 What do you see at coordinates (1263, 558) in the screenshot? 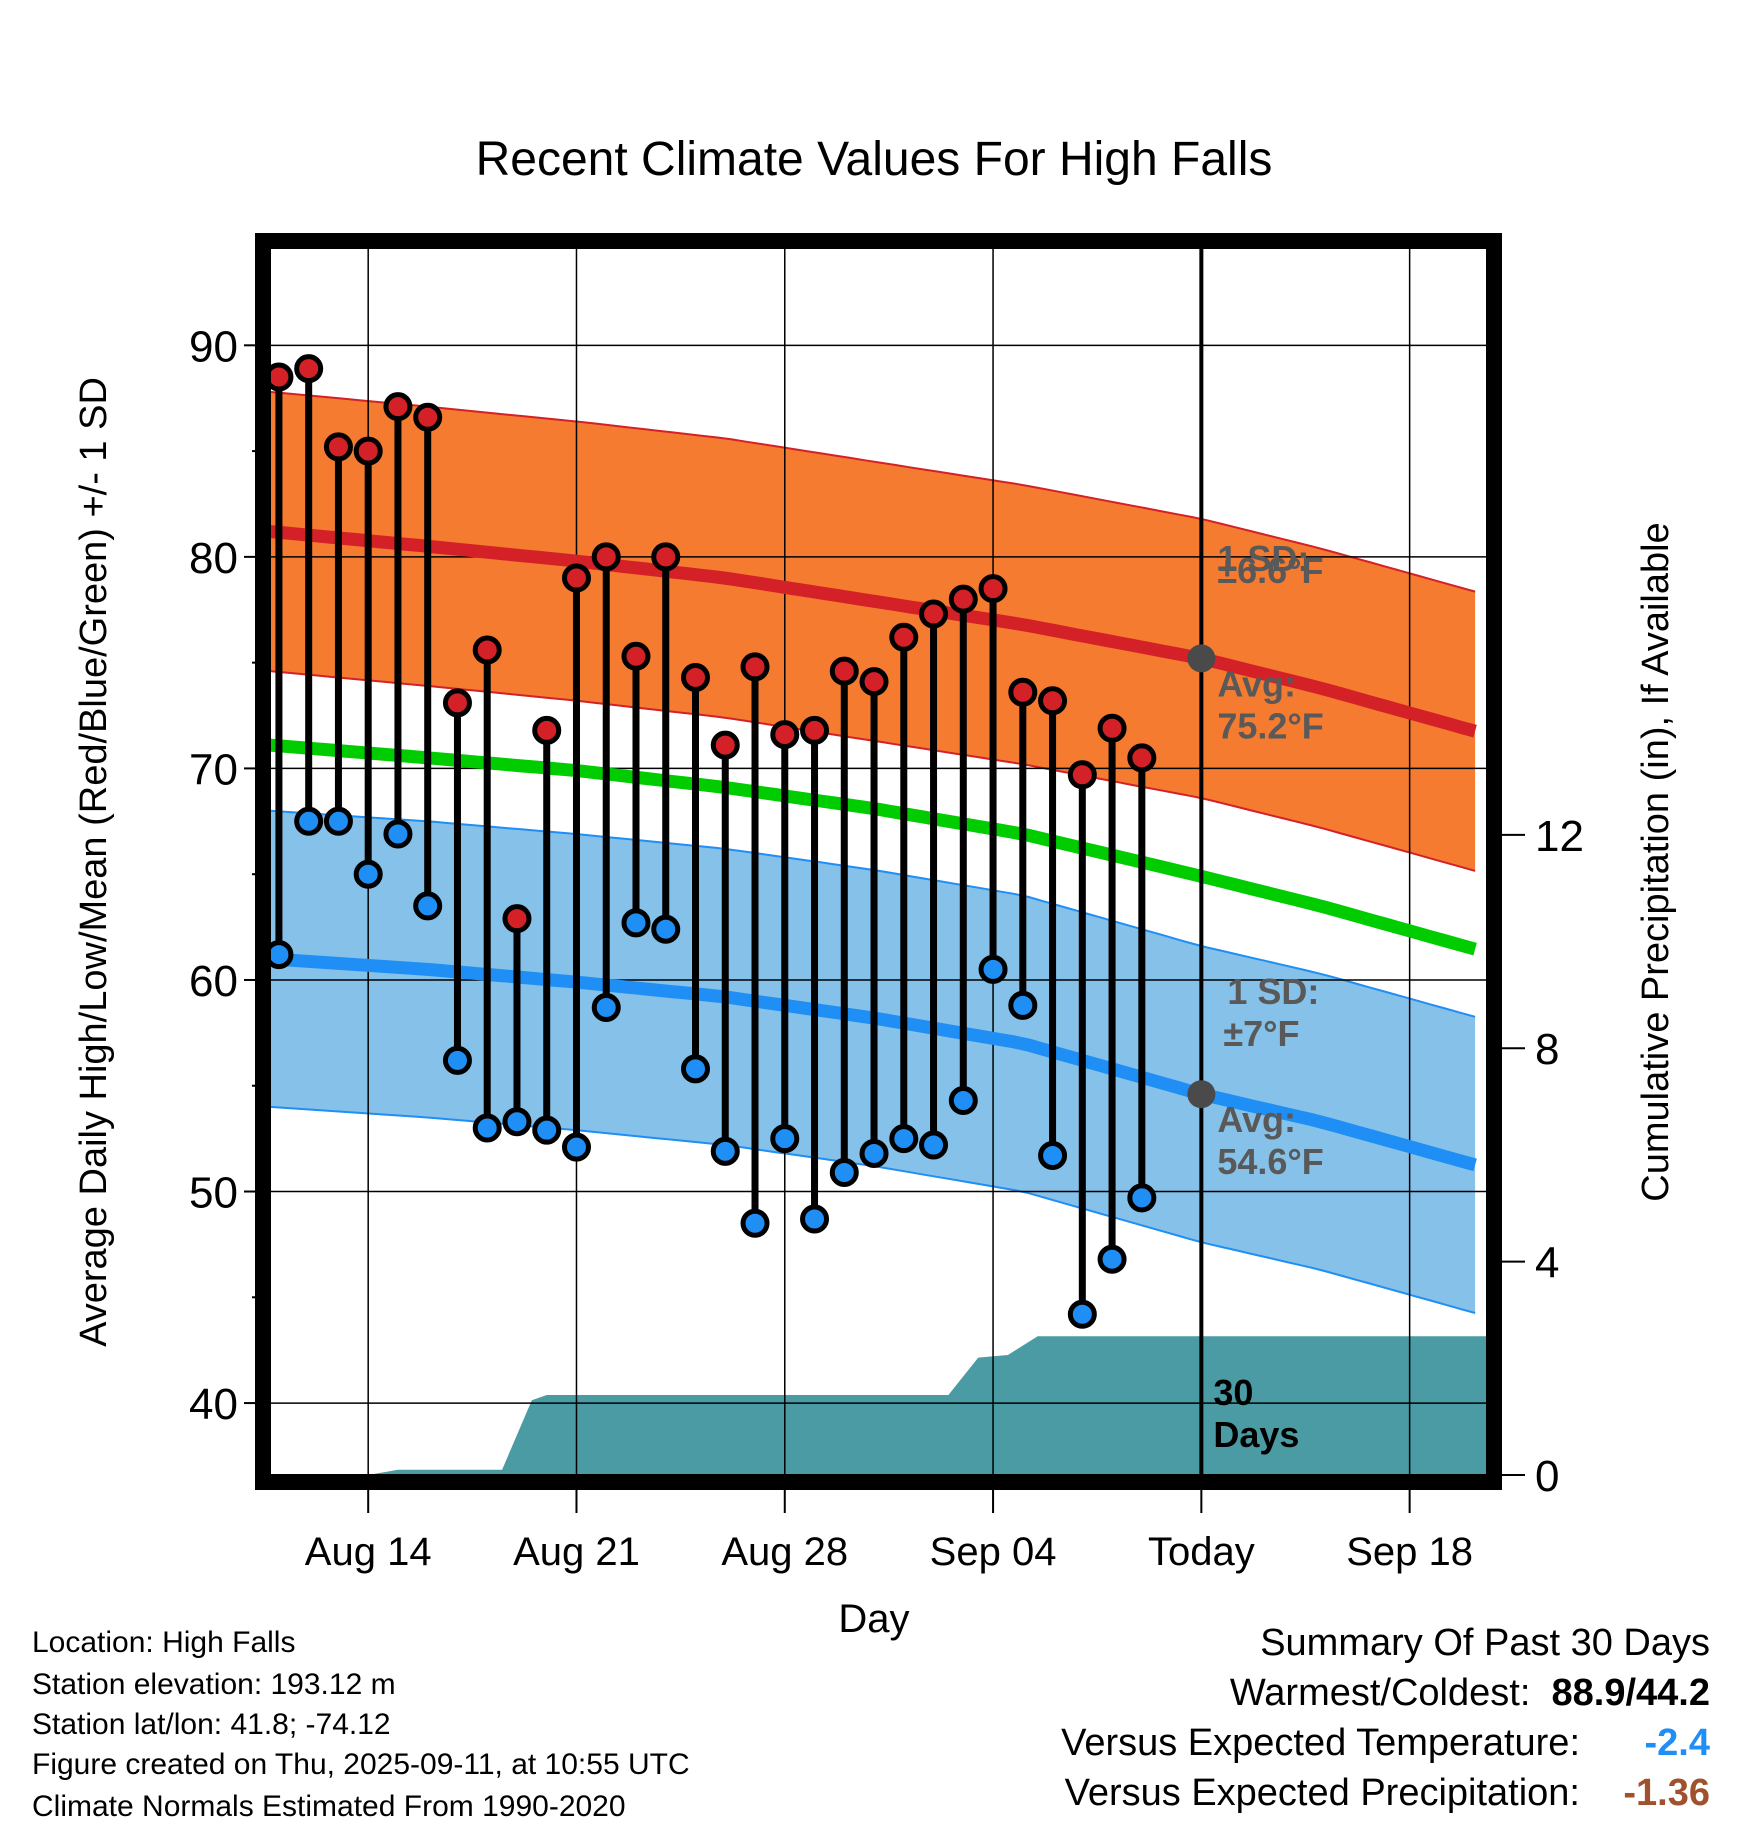
I see `high-sd-label: 1 SD:` at bounding box center [1263, 558].